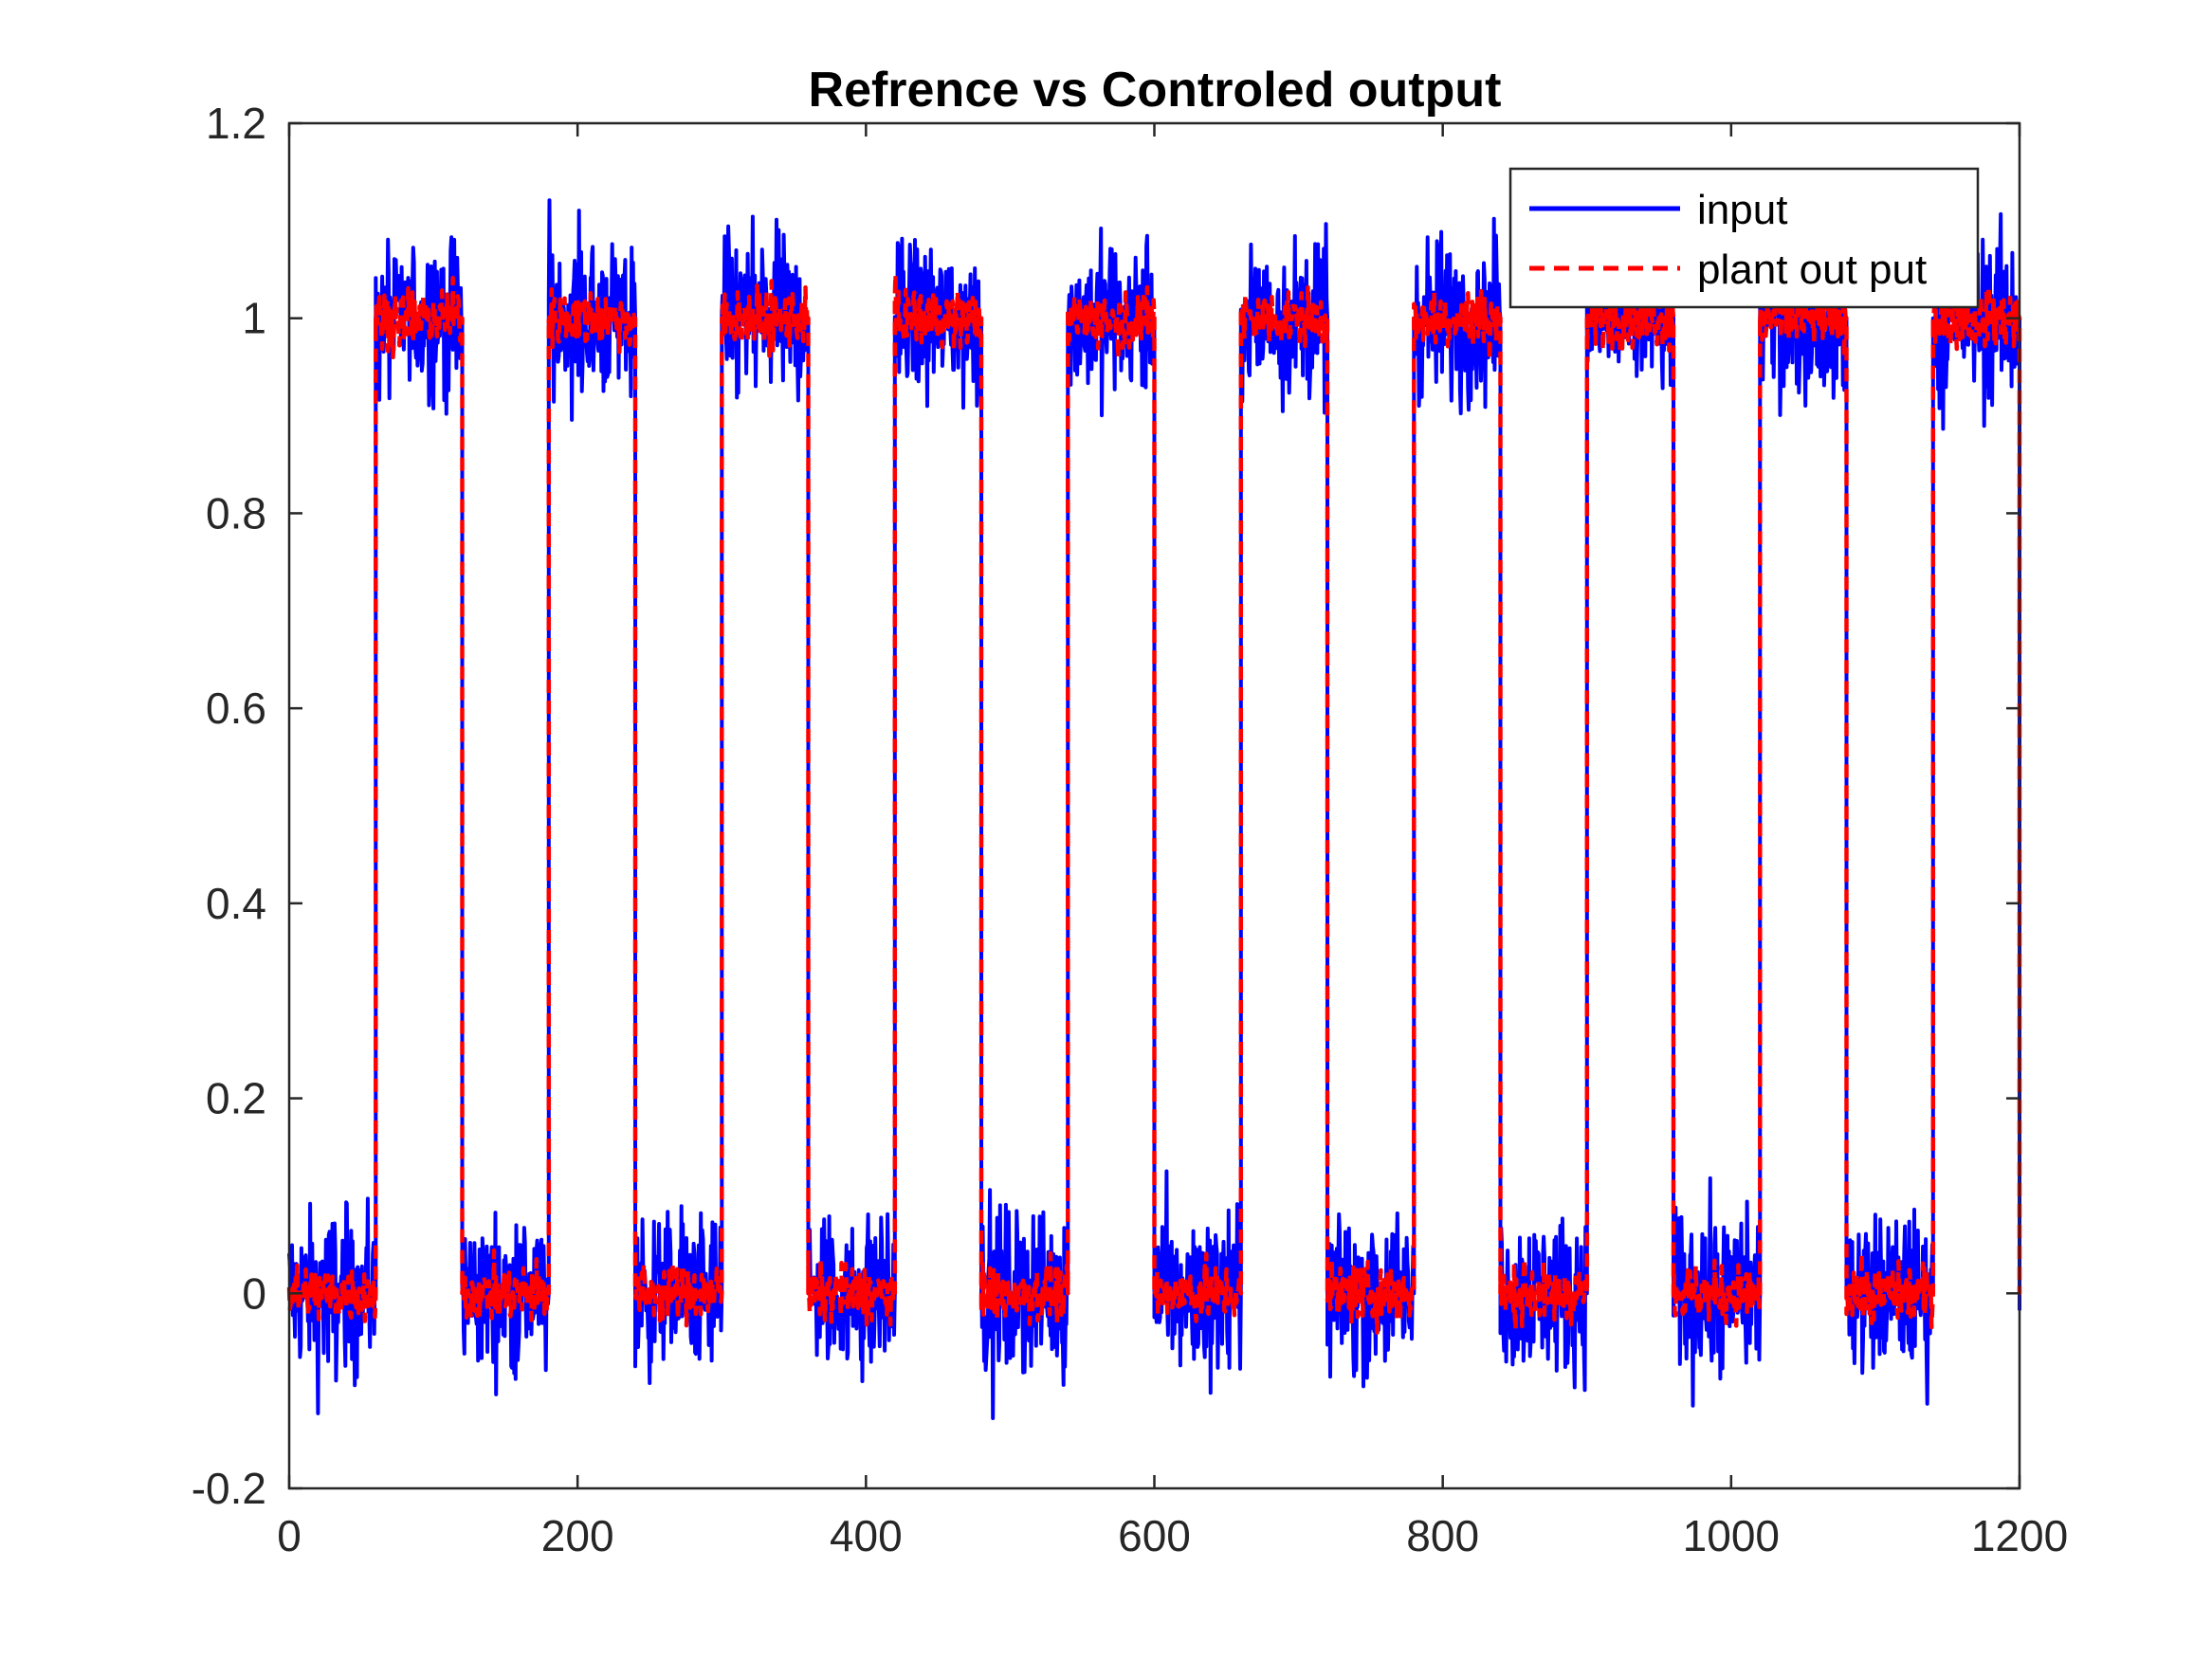  What do you see at coordinates (1812, 269) in the screenshot?
I see `legend-label-plant-output: plant out put` at bounding box center [1812, 269].